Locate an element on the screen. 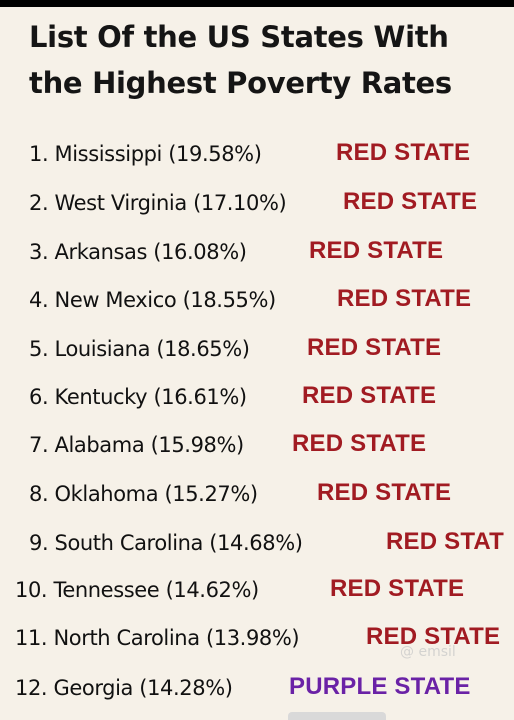  list-item: 10. Tennessee (14.62%) RED STATE is located at coordinates (257, 590).